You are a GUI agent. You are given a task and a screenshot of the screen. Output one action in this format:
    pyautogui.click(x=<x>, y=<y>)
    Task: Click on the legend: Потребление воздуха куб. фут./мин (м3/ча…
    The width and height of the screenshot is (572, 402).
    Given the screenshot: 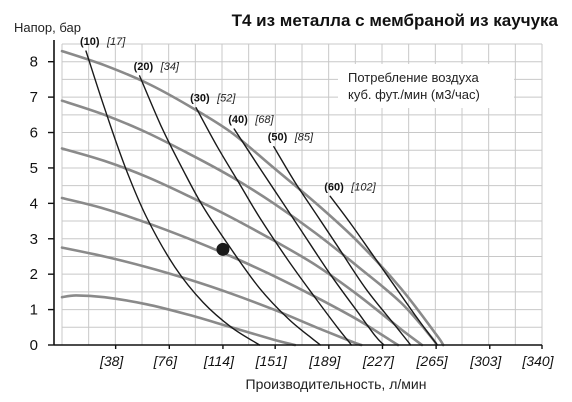 What is the action you would take?
    pyautogui.click(x=426, y=86)
    